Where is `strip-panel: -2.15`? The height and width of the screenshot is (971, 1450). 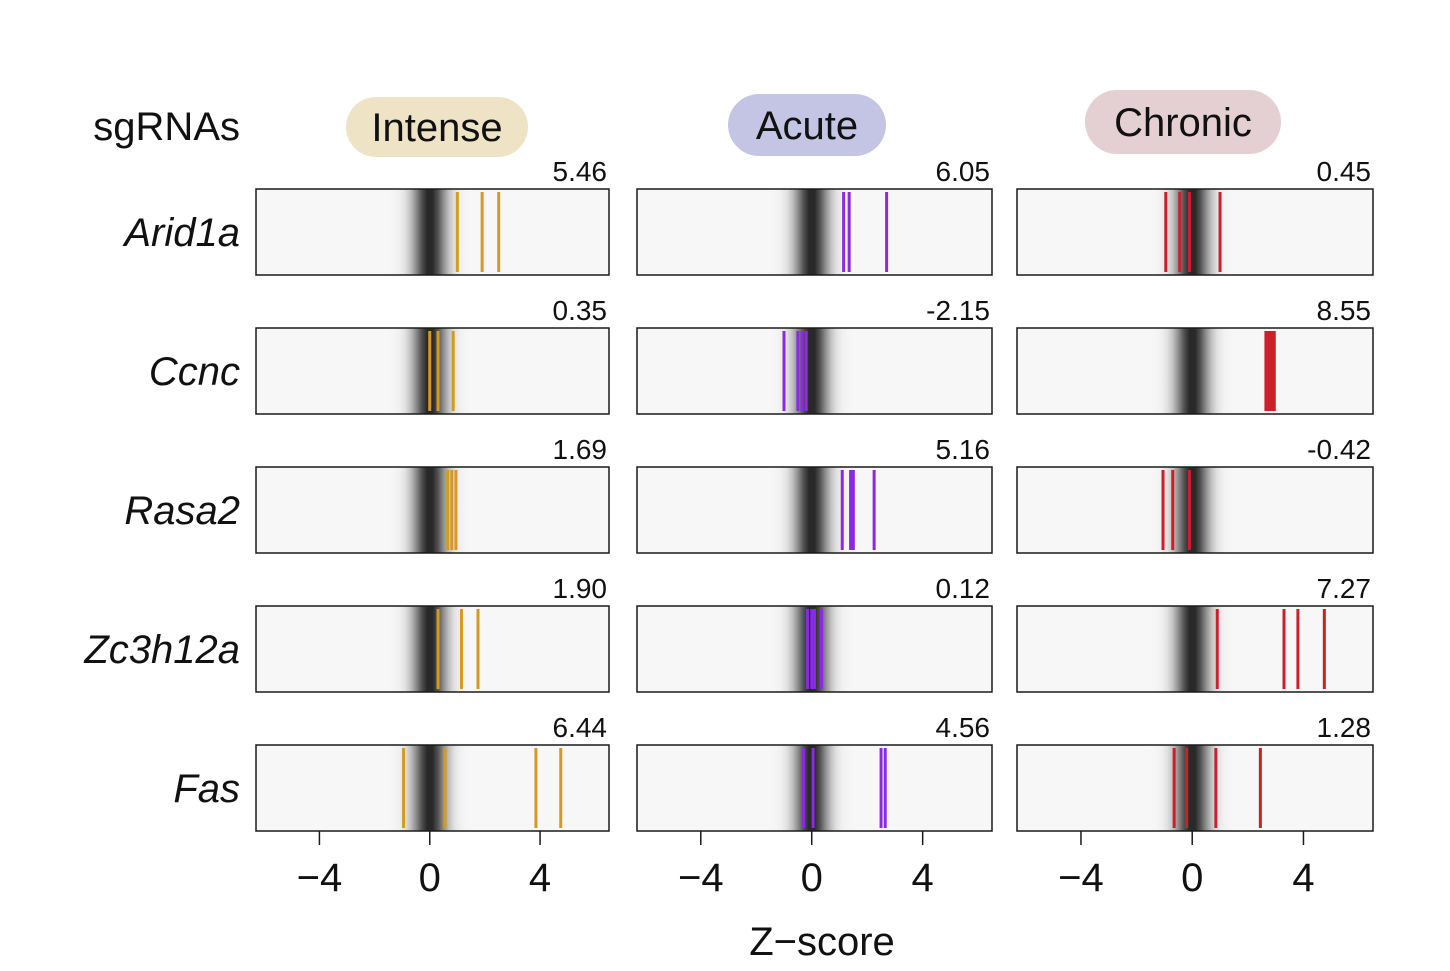
strip-panel: -2.15 is located at coordinates (814, 355).